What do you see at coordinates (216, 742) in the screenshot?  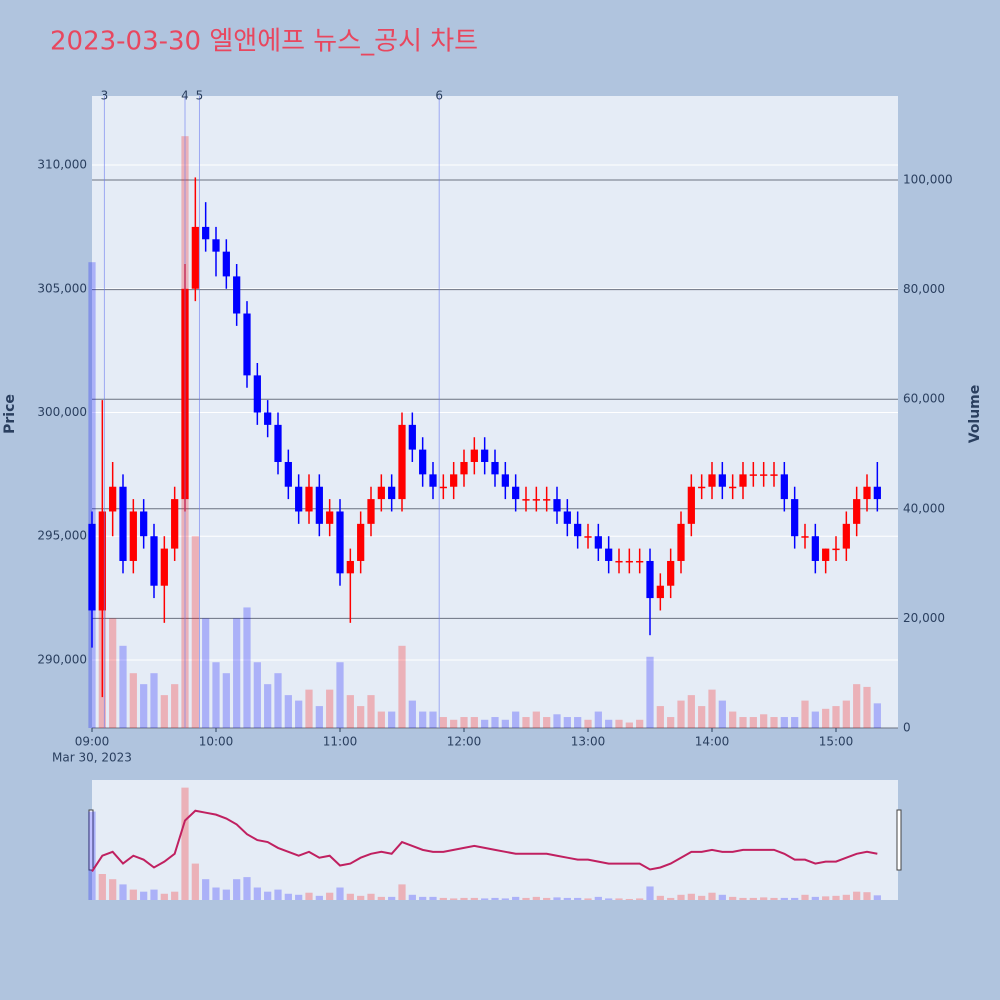 I see `x-tick-label: 10:00` at bounding box center [216, 742].